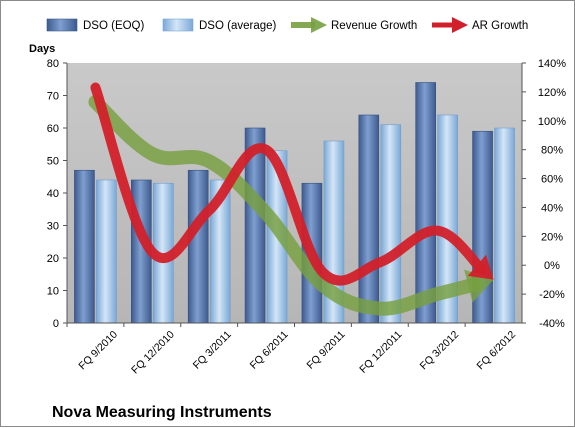 This screenshot has width=575, height=428. Describe the element at coordinates (53, 129) in the screenshot. I see `left-tick-label: 60` at that location.